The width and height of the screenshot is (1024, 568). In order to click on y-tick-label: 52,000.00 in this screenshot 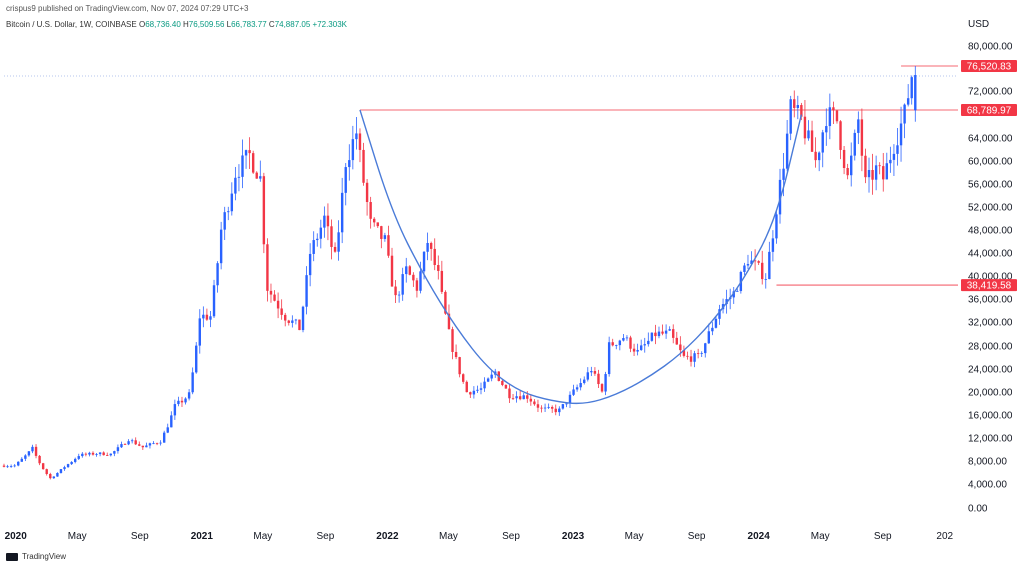, I will do `click(990, 208)`.